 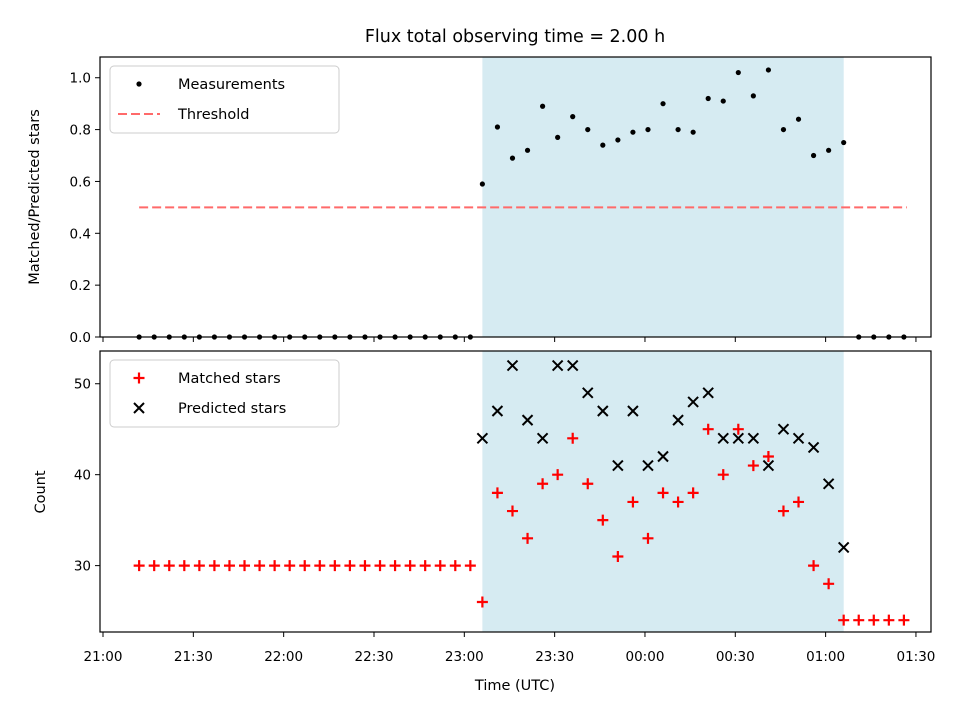 I want to click on bottom-legend: Matched stars Predicted stars, so click(x=224, y=393).